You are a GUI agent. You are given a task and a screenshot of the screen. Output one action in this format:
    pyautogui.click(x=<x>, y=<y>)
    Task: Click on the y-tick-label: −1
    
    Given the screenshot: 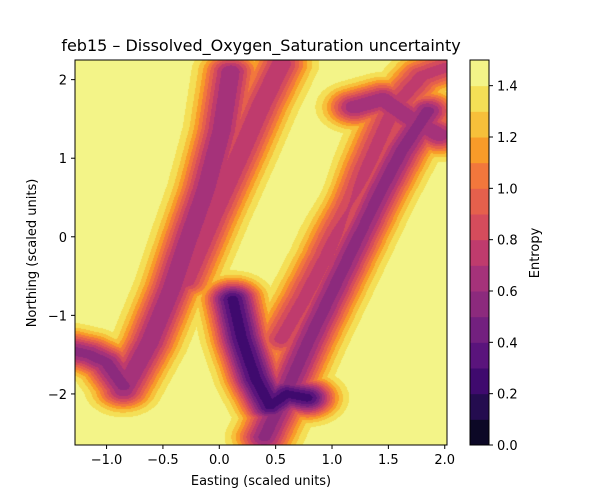 What is the action you would take?
    pyautogui.click(x=57, y=316)
    